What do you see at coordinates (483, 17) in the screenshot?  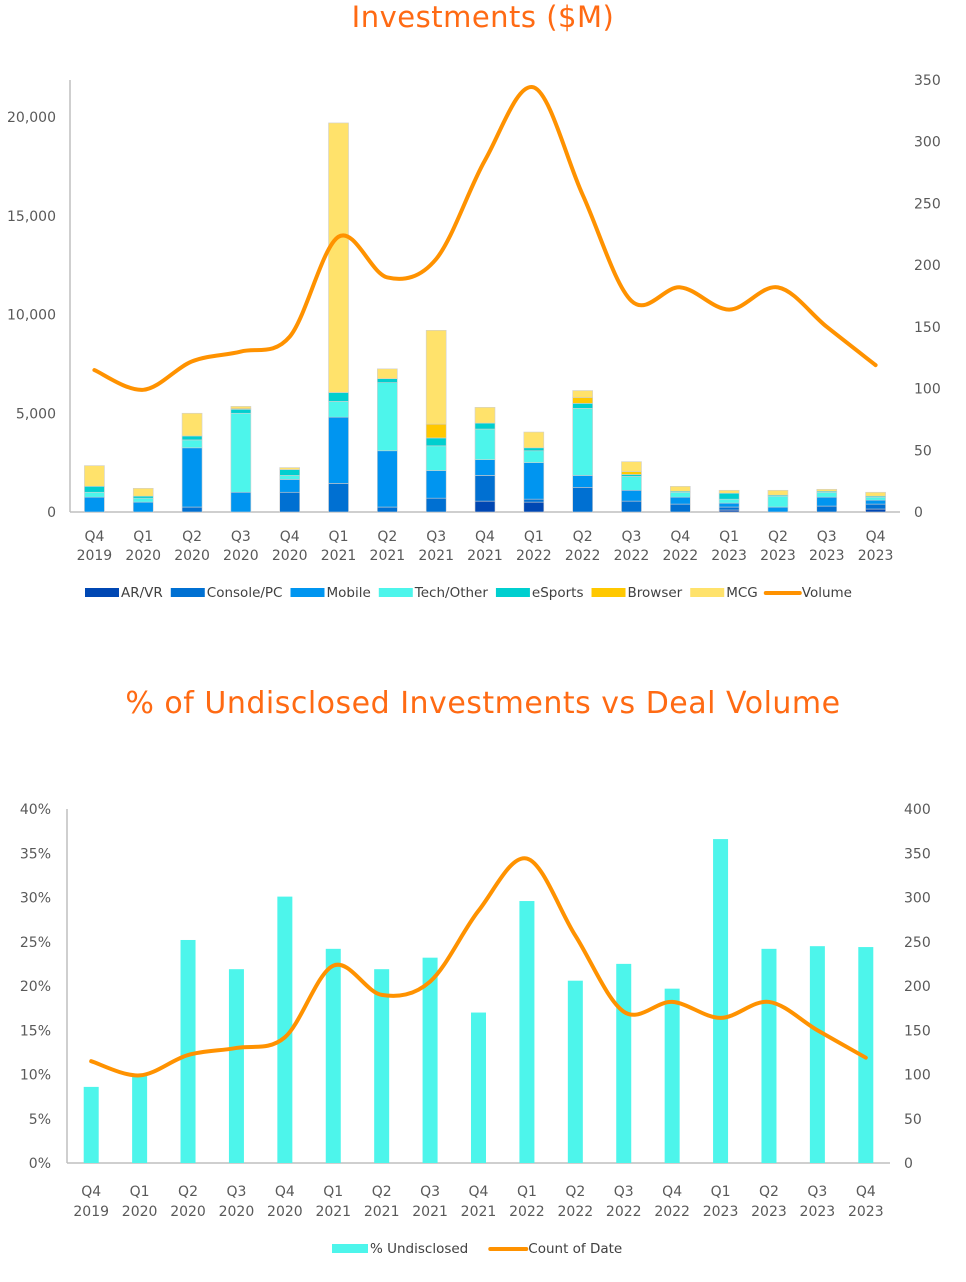 I see `chart-title-investments: Investments ($M)` at bounding box center [483, 17].